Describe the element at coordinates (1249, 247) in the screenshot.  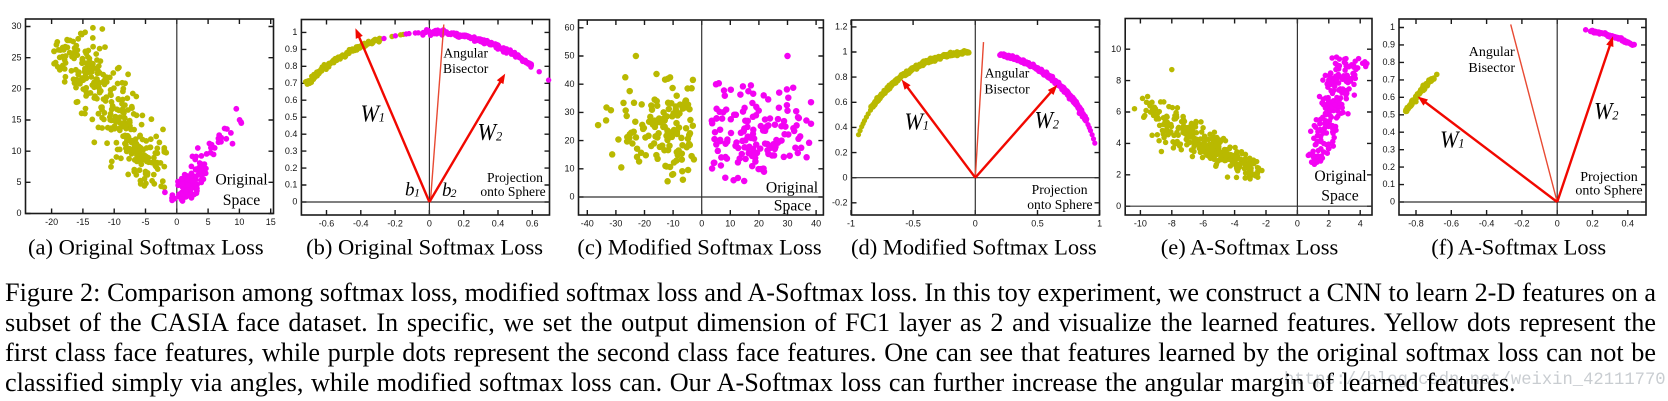
I see `svg-text: (e) A-Softmax Loss` at that location.